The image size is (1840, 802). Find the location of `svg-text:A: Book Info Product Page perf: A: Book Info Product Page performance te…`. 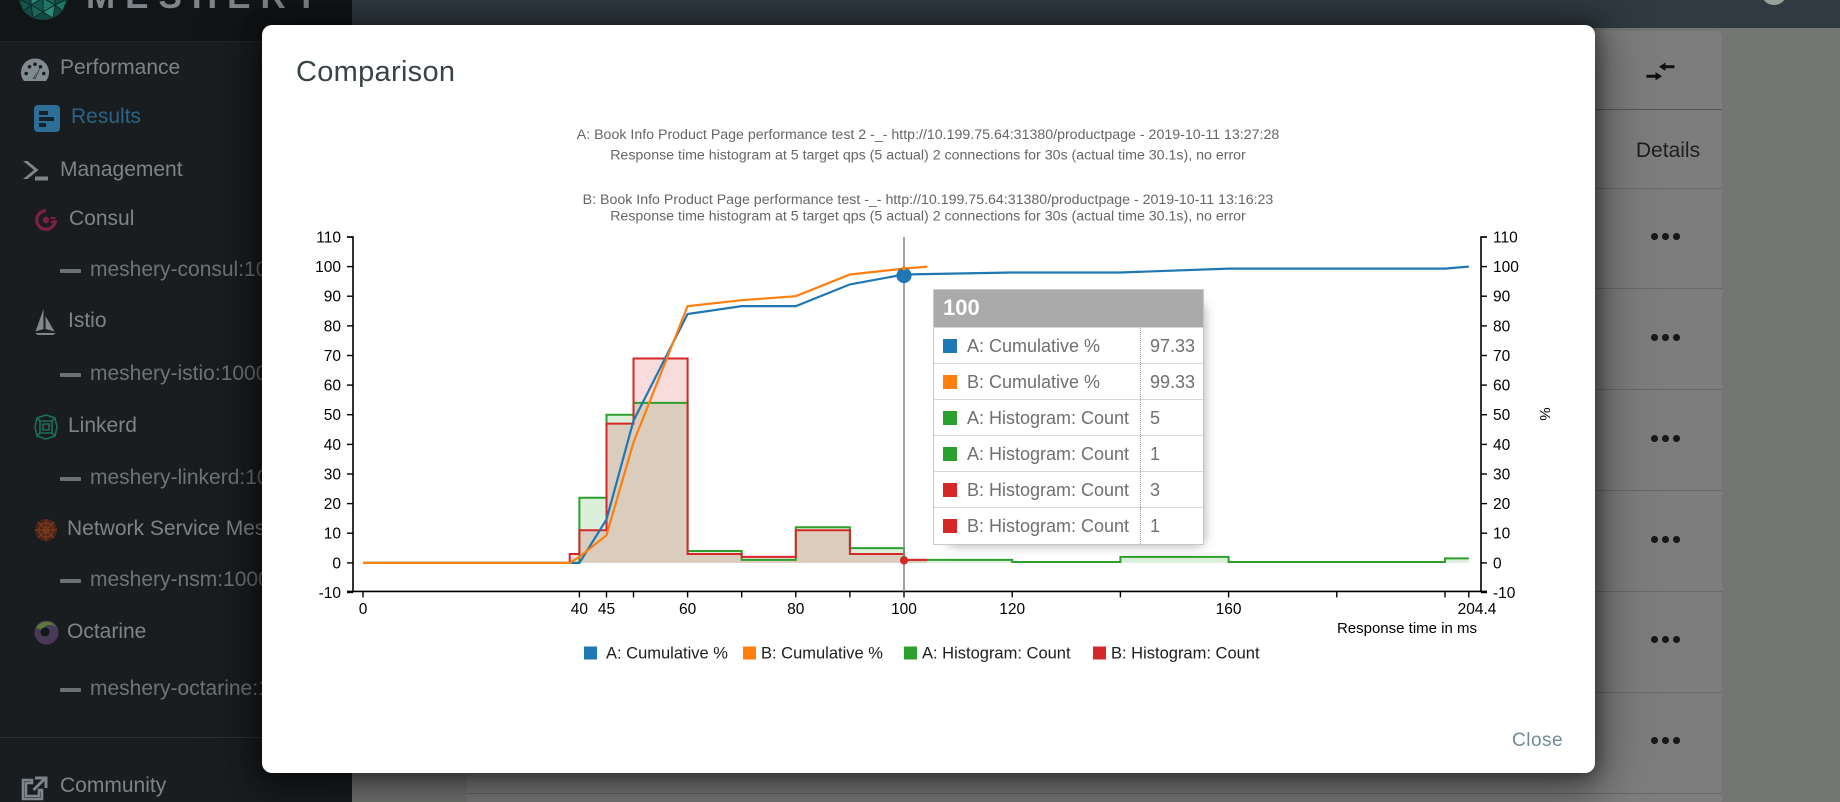

svg-text:A: Book Info Product Page perf: A: Book Info Product Page performance te… is located at coordinates (928, 135).